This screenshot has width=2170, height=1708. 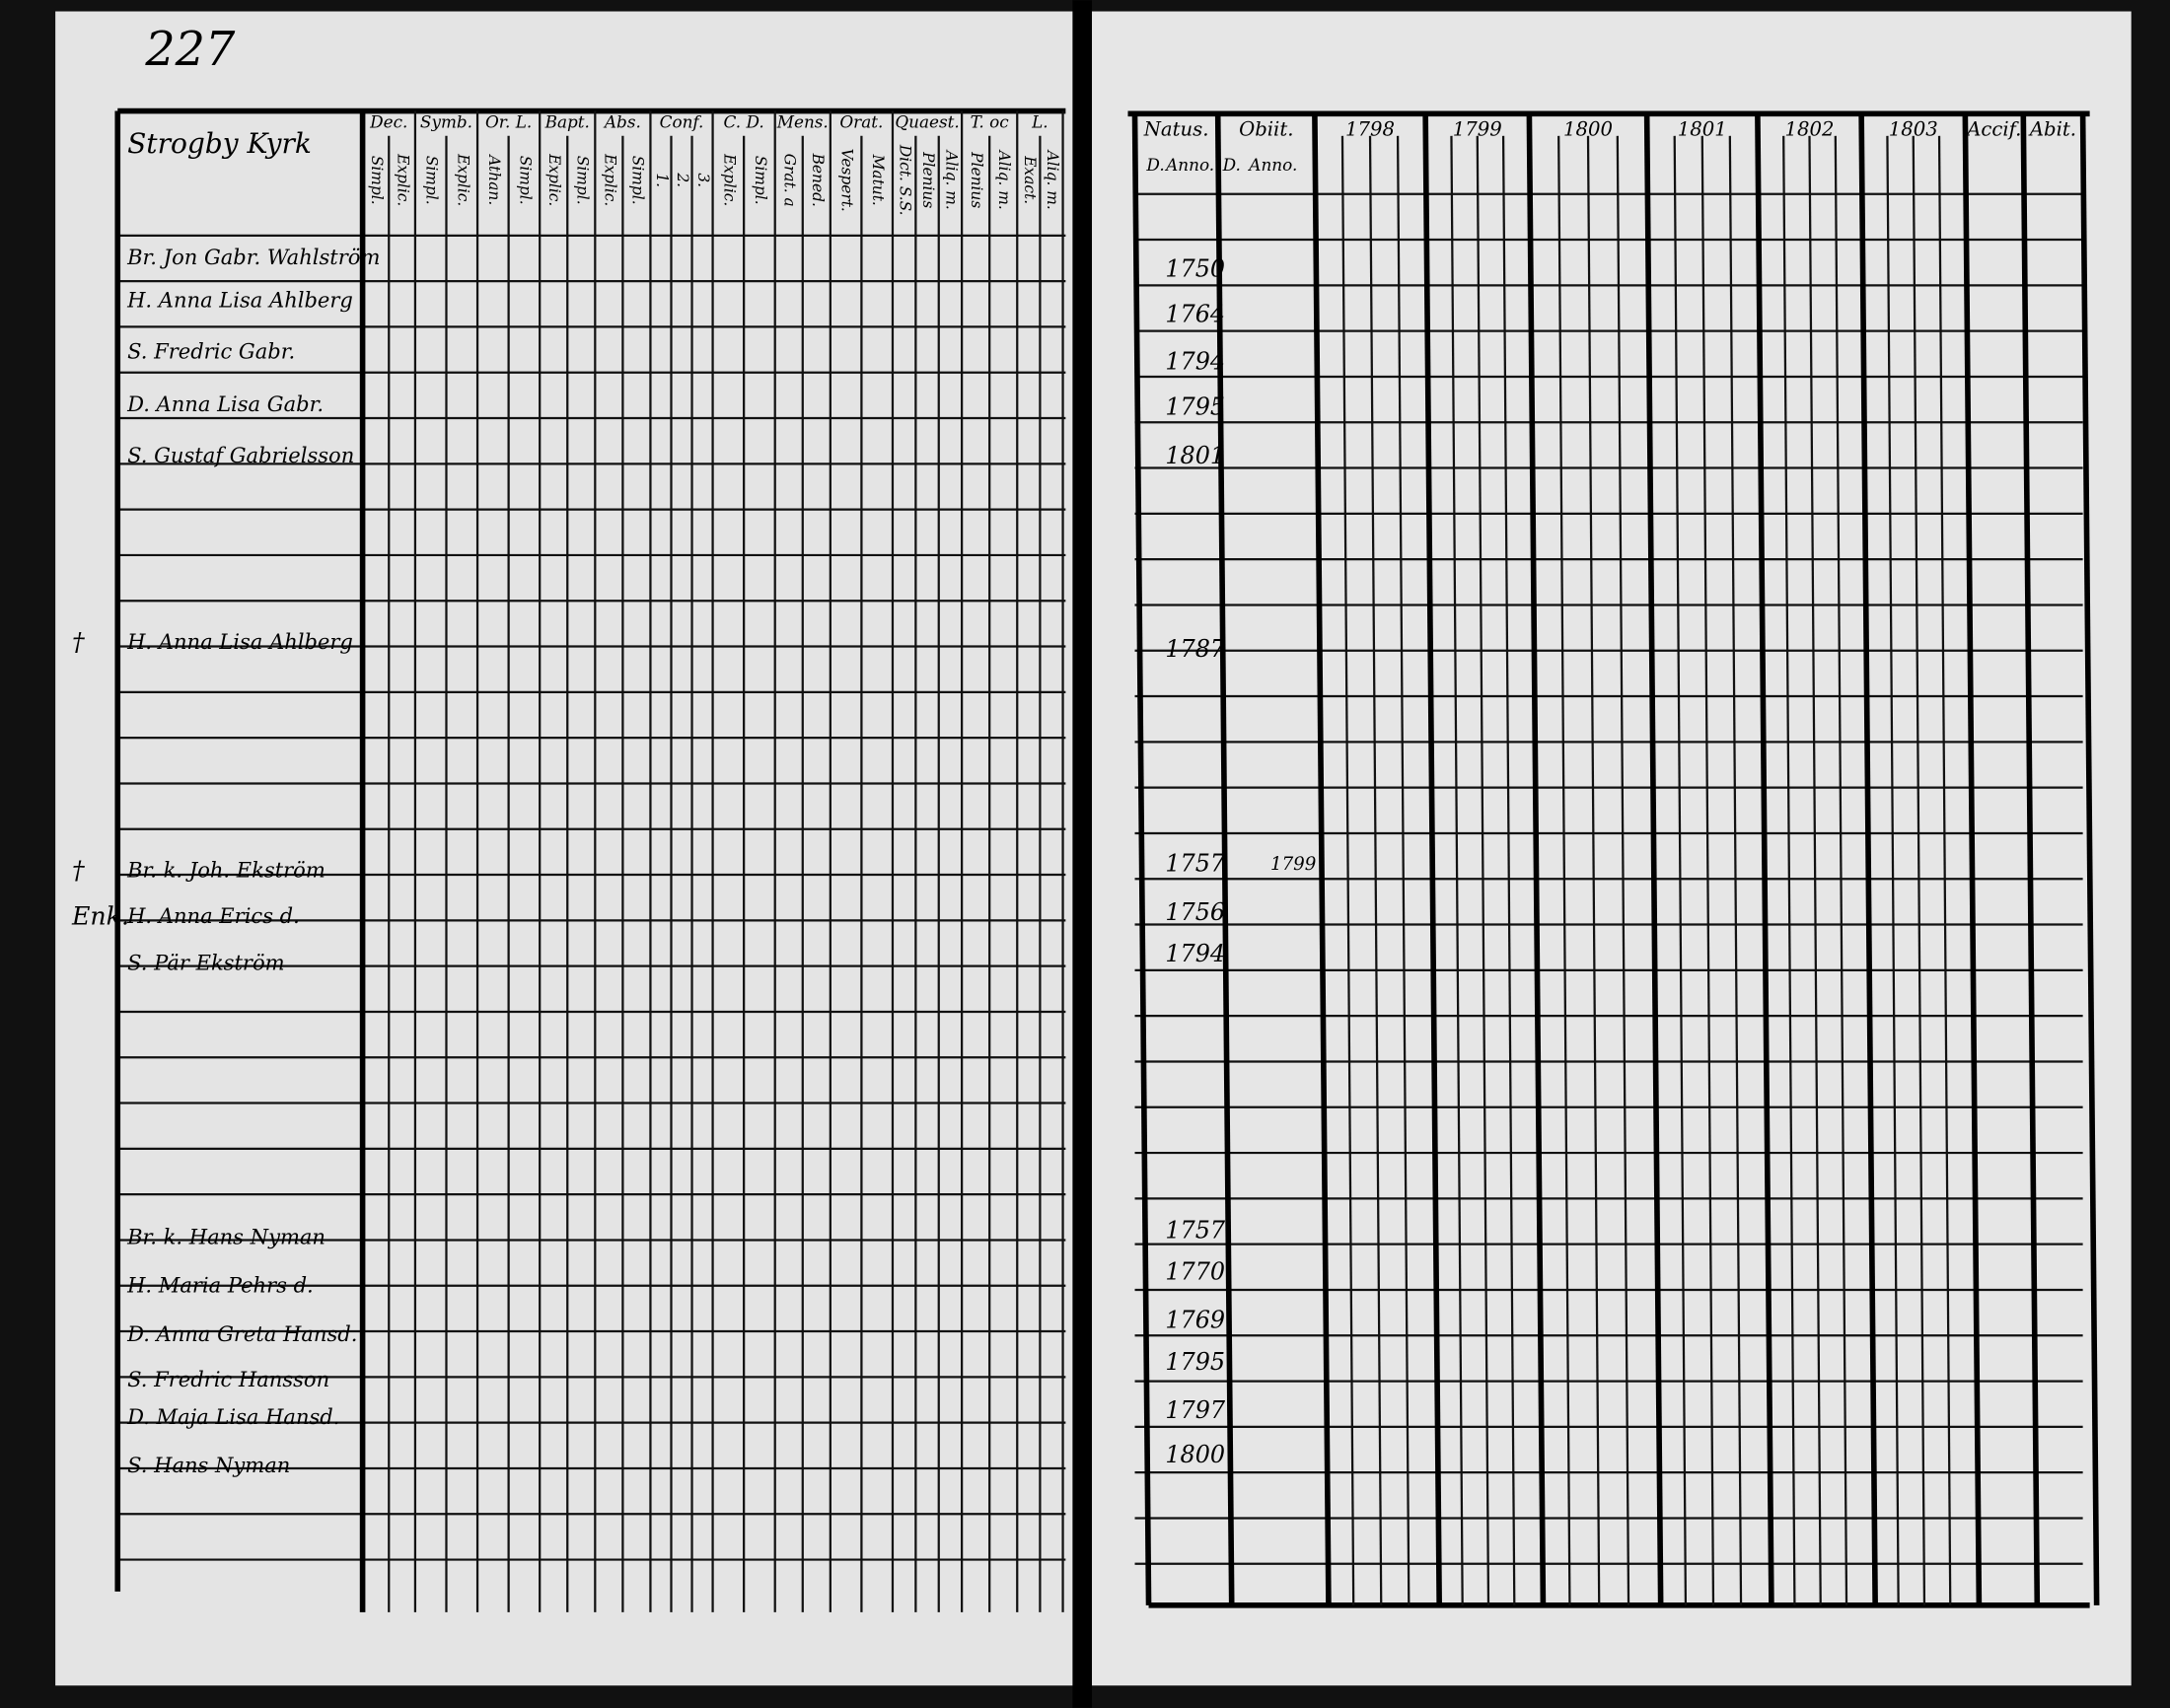 What do you see at coordinates (662, 180) in the screenshot?
I see `column-subheader: 1.` at bounding box center [662, 180].